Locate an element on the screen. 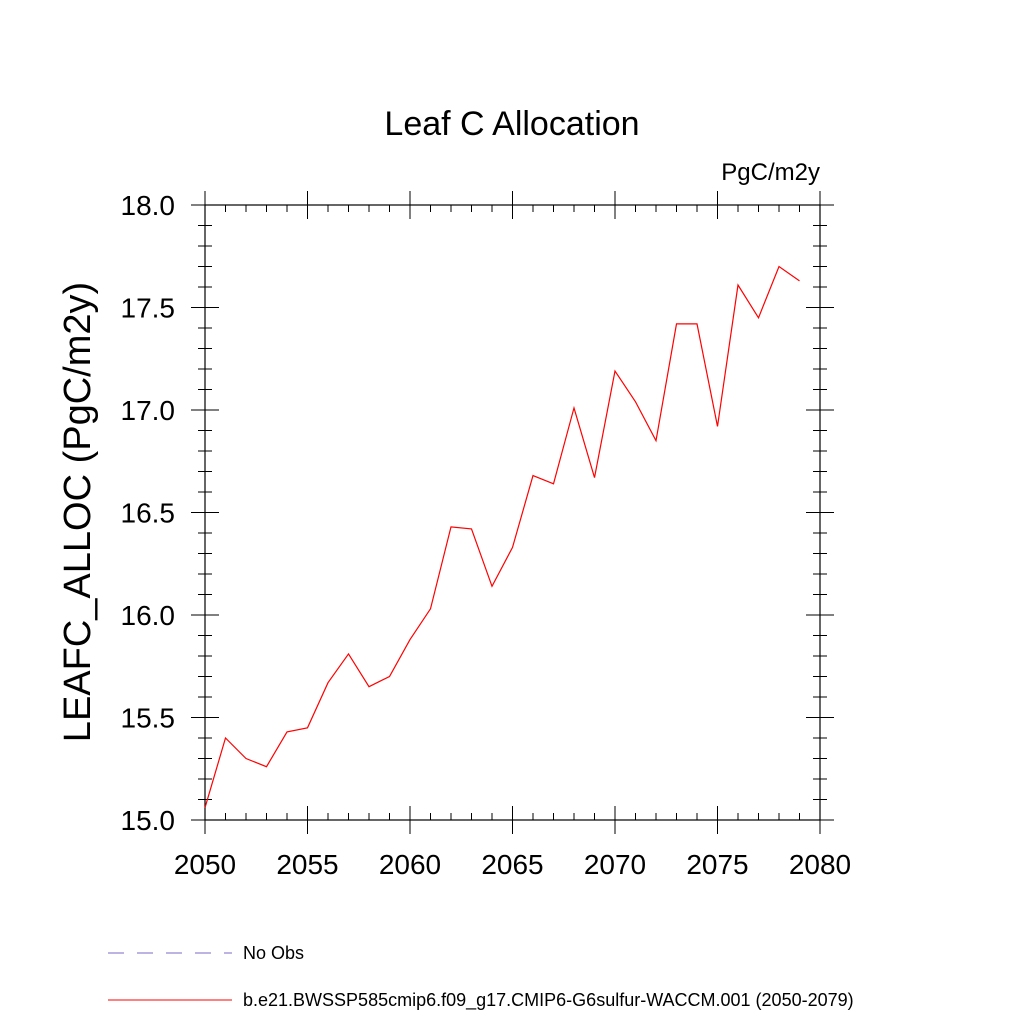 Image resolution: width=1024 pixels, height=1024 pixels. units-label: PgC/m2y is located at coordinates (770, 172).